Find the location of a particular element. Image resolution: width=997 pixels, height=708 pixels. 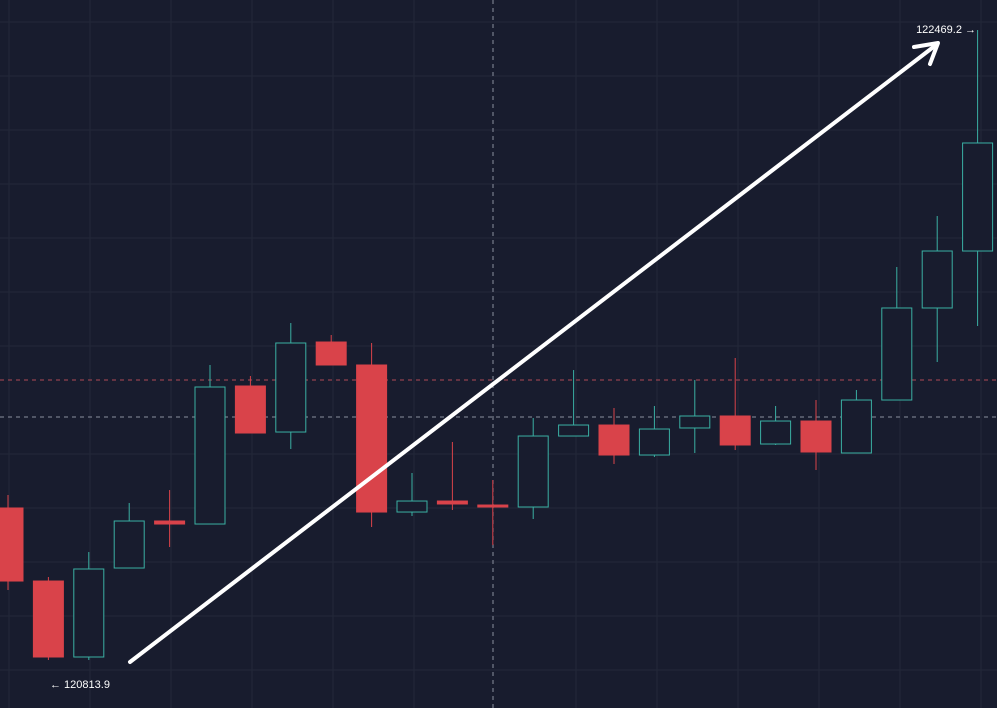

low-label: ← 120813.9 is located at coordinates (80, 685).